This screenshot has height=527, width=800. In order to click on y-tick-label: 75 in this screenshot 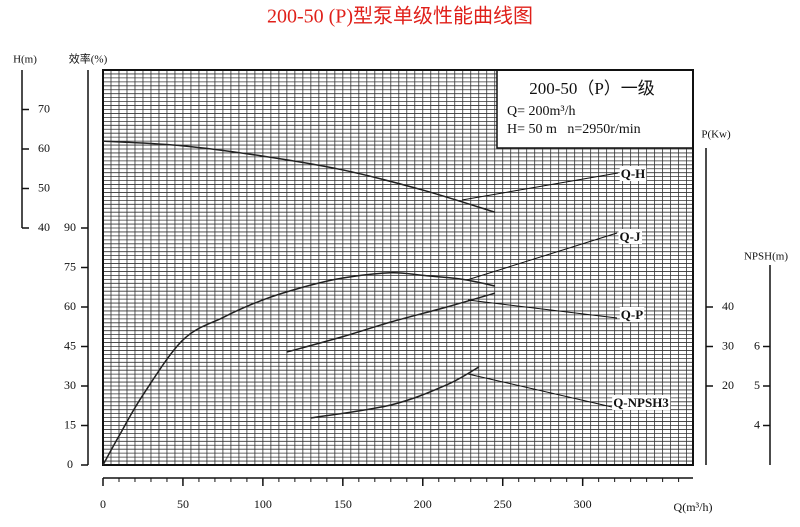, I will do `click(70, 266)`.